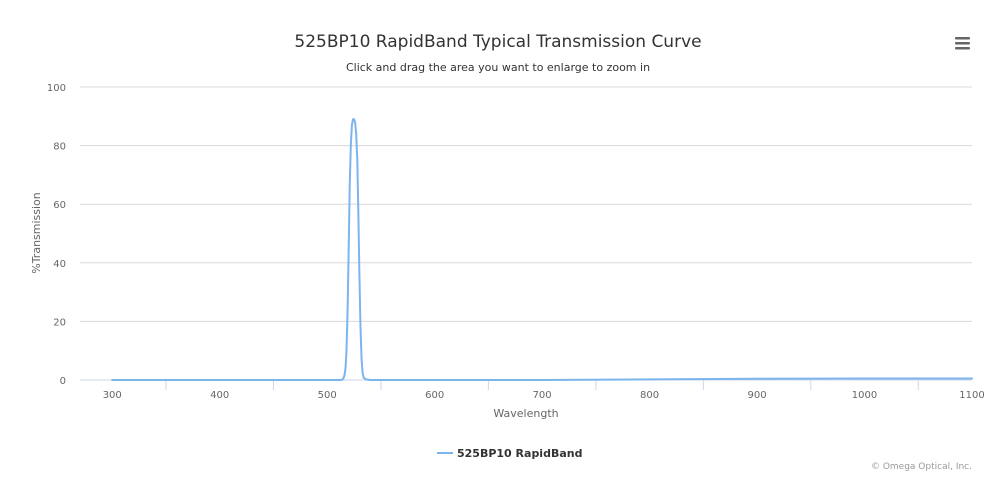  Describe the element at coordinates (63, 381) in the screenshot. I see `y-tick-label: 0` at that location.